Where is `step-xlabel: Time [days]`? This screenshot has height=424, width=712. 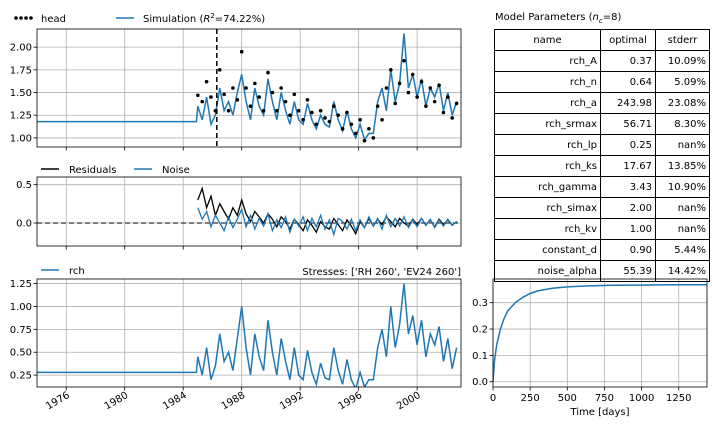 step-xlabel: Time [days] is located at coordinates (599, 412).